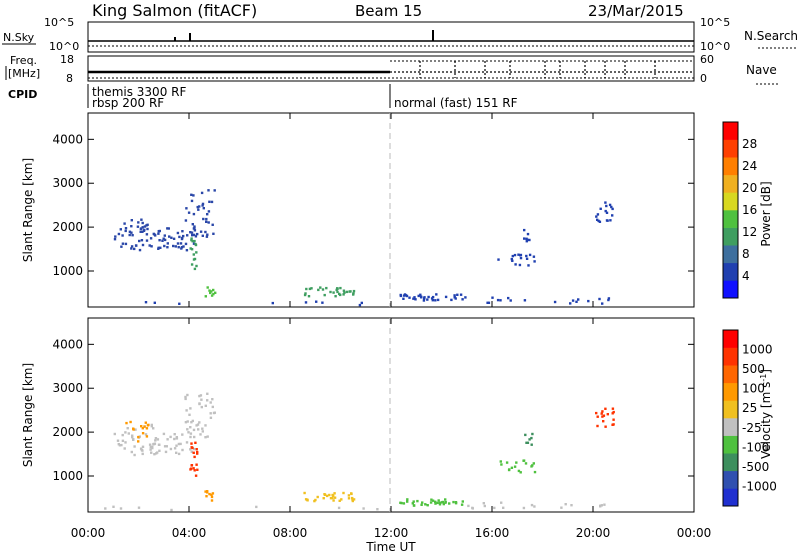  I want to click on x-tick-label: 04:00, so click(189, 533).